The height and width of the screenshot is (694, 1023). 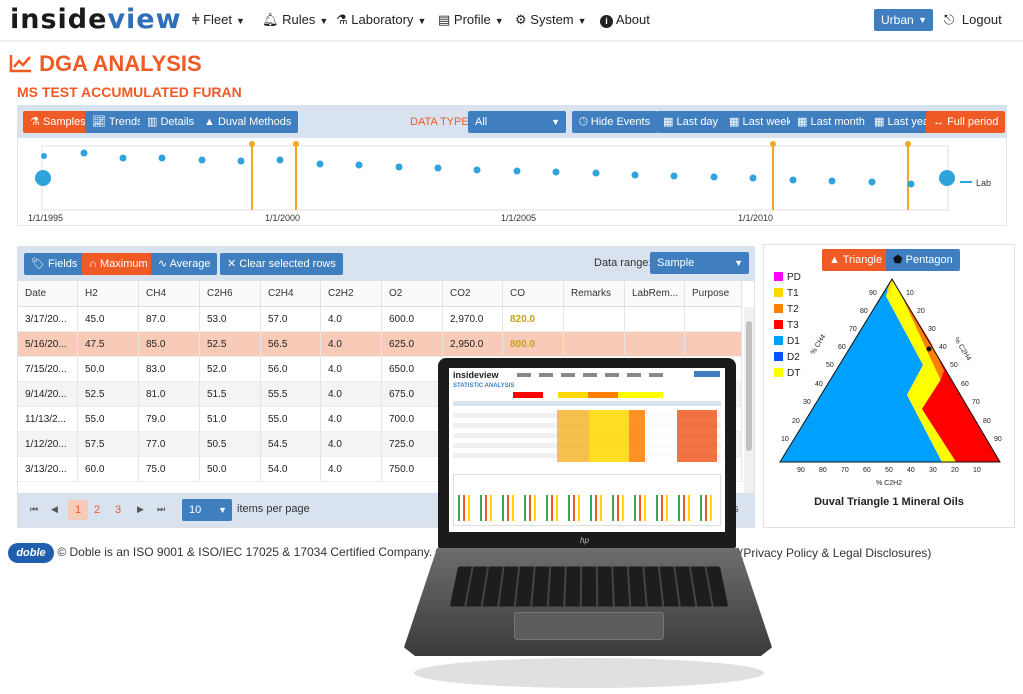 I want to click on tab-duval-methods: ▲ Duval Methods, so click(x=247, y=122).